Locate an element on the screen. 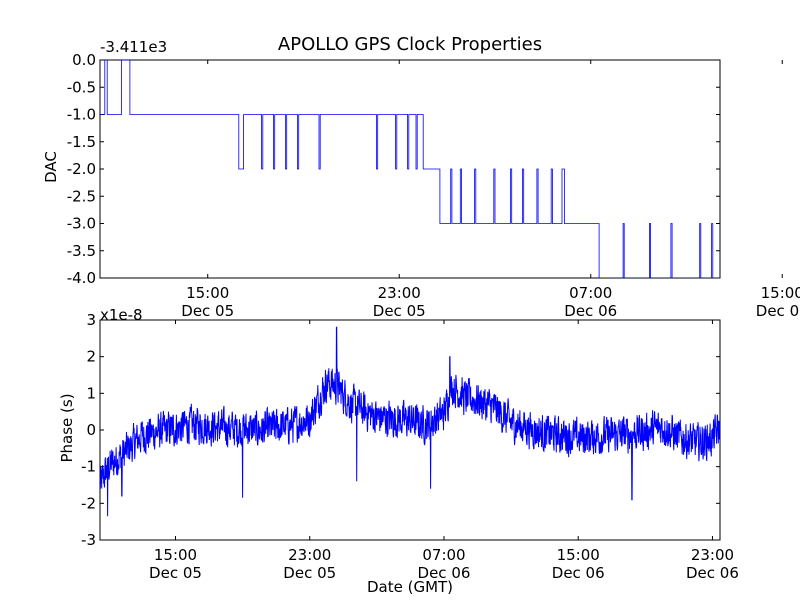 This screenshot has width=800, height=600. dac-offset-label: -3.411e3 is located at coordinates (133, 47).